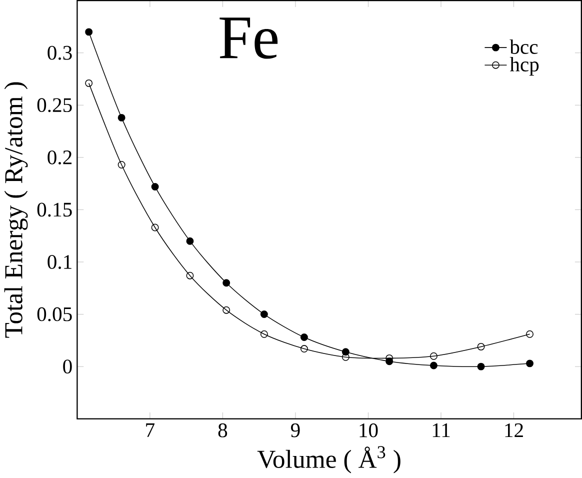 Image resolution: width=582 pixels, height=478 pixels. What do you see at coordinates (60, 157) in the screenshot?
I see `y-tick-label: 0.2` at bounding box center [60, 157].